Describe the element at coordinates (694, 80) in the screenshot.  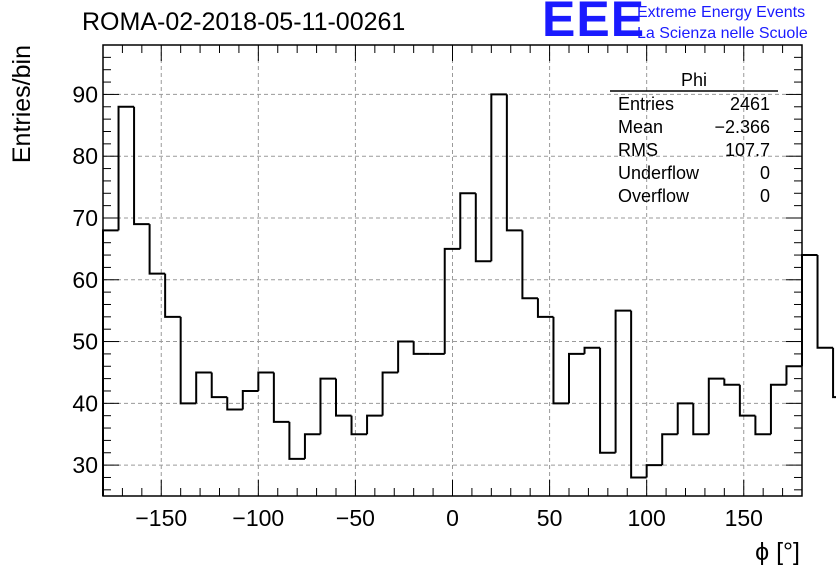
I see `stats-box-title: Phi` at that location.